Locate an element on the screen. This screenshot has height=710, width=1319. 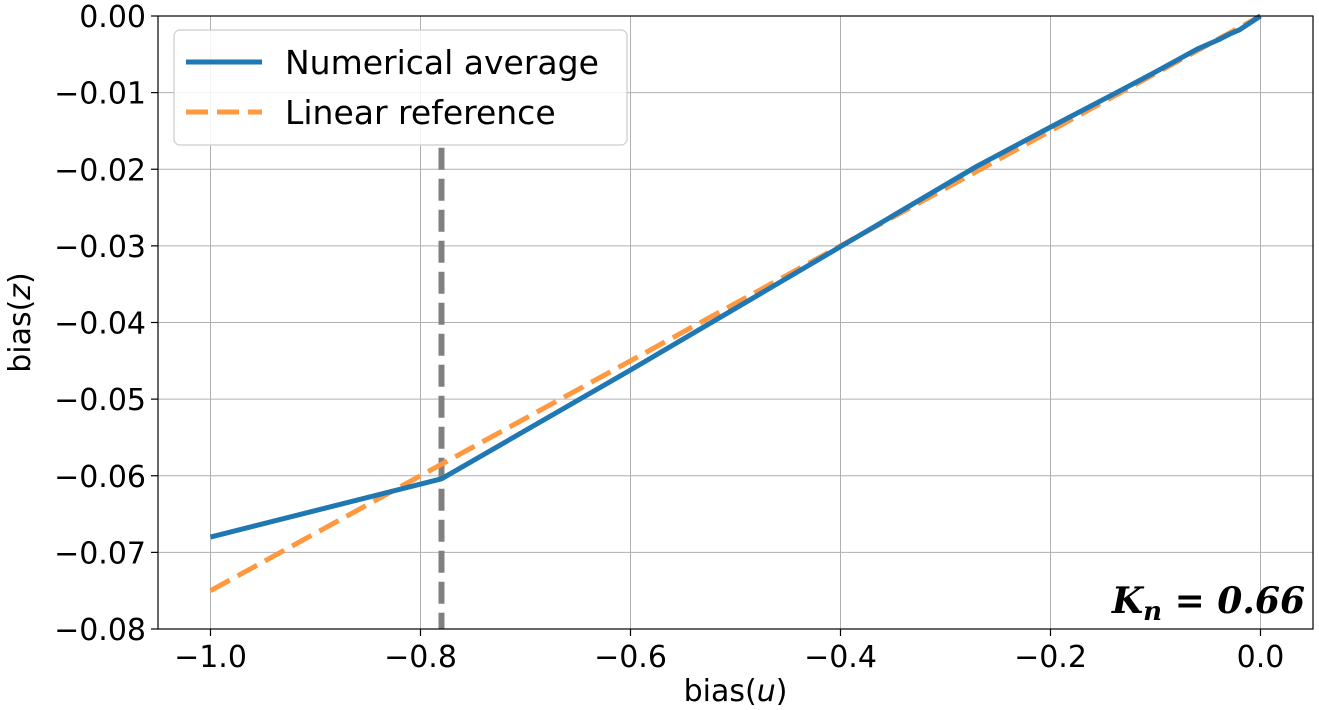
y-tick-label: −0.05 is located at coordinates (100, 400).